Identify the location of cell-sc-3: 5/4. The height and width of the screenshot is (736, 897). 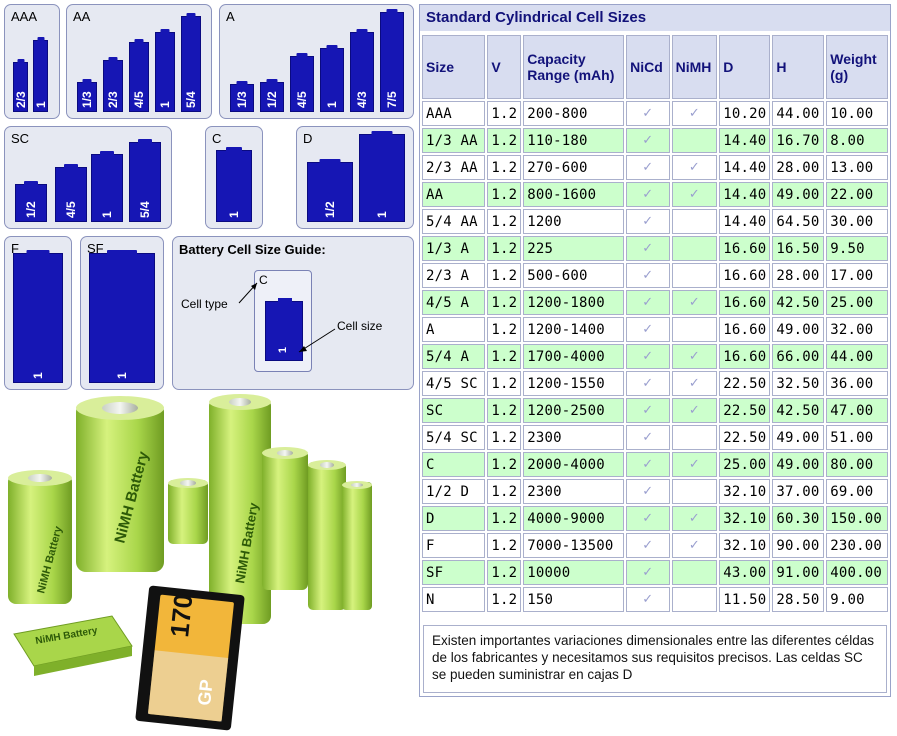
(145, 180).